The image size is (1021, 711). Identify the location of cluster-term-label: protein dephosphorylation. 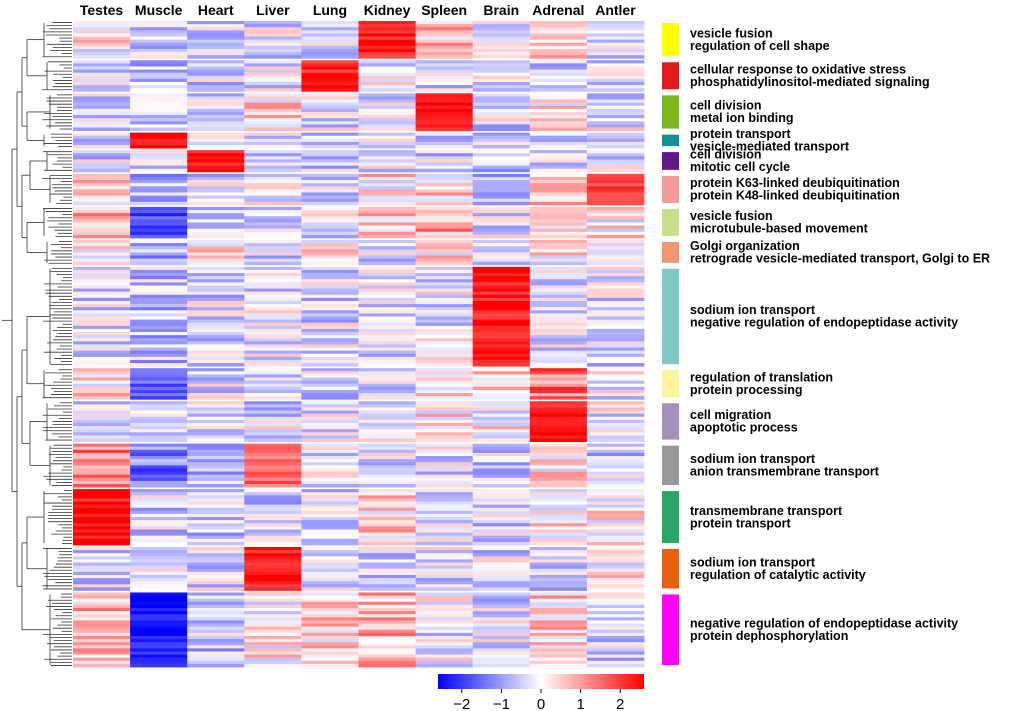
(769, 636).